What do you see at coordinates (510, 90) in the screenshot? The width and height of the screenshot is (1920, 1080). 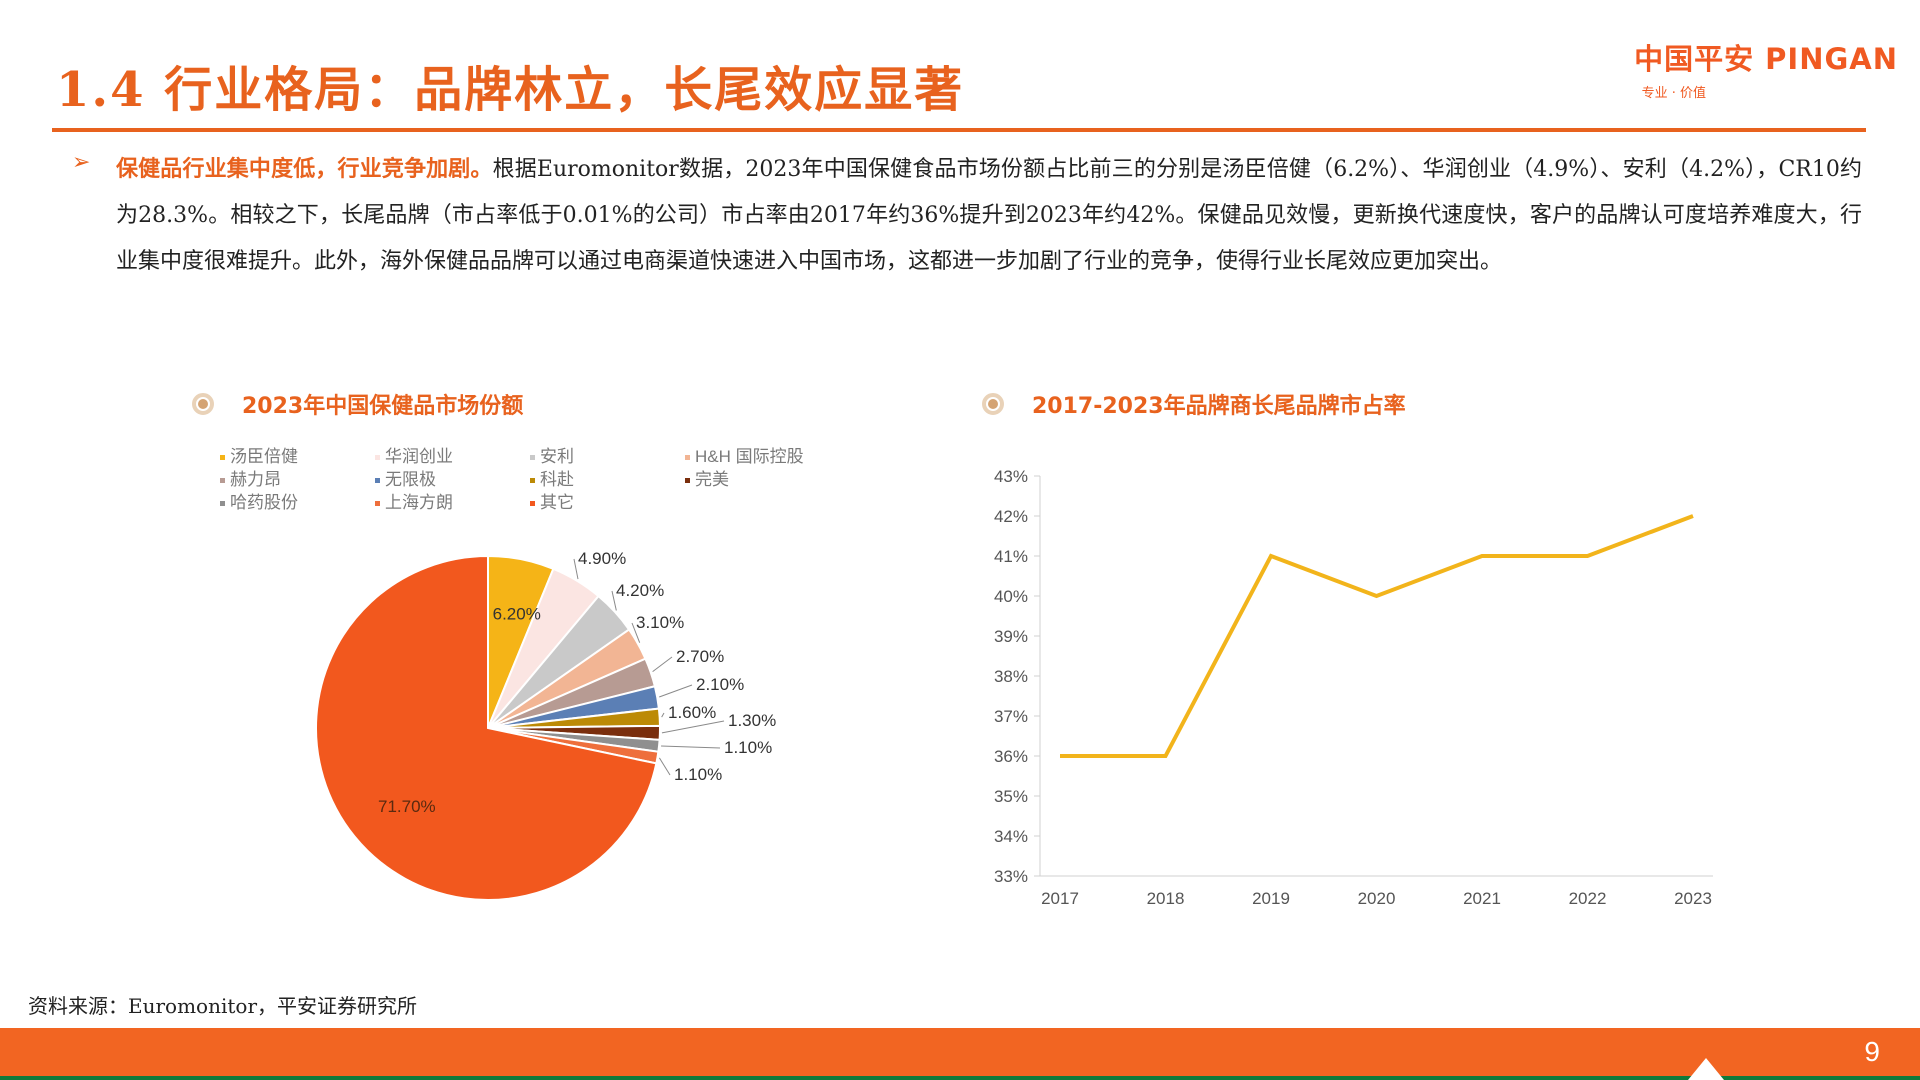 I see `page-title: 1.4 行业格局：品牌林立，长尾效应显著` at bounding box center [510, 90].